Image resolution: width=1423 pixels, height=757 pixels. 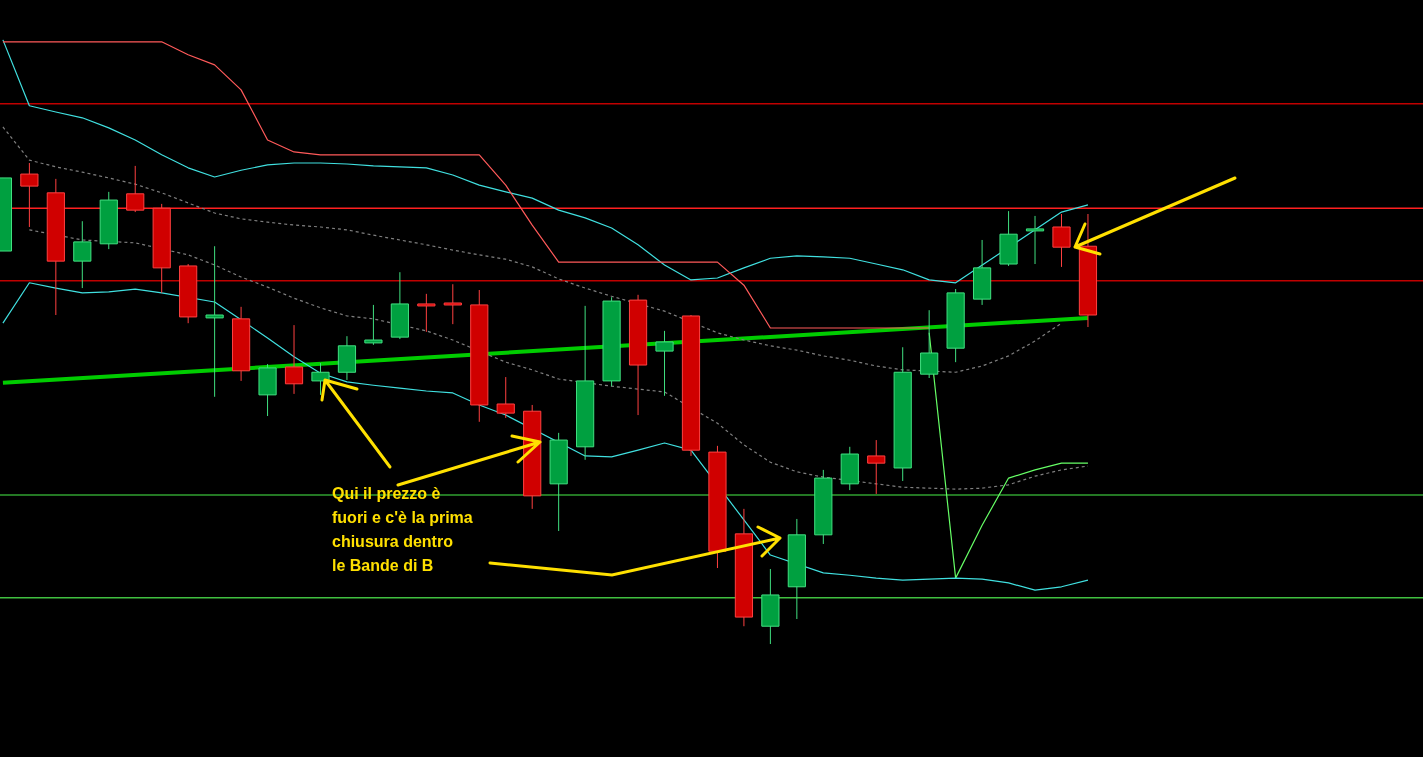 I want to click on annotation: Qui il prezzo è fuori e c'è la prima chiusura dentro le Bande di B, so click(x=402, y=530).